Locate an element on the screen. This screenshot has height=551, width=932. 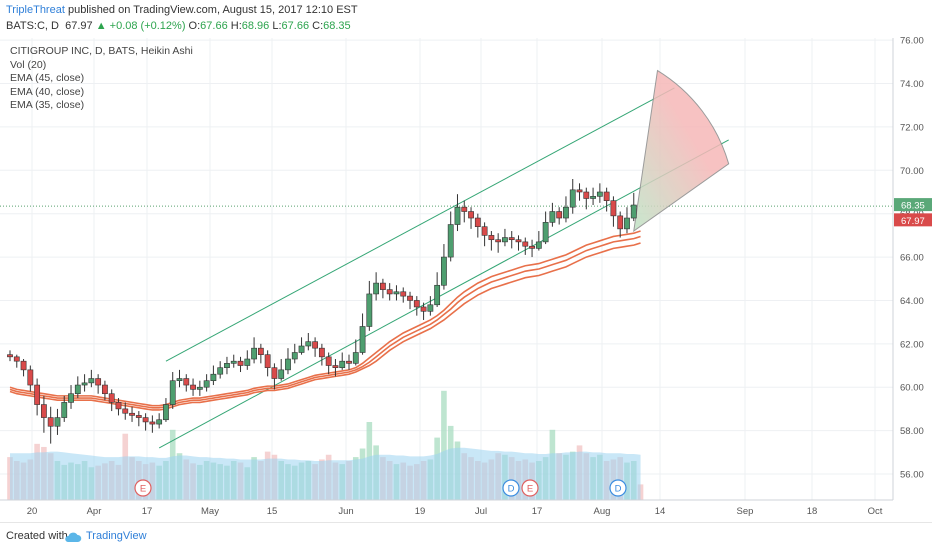
symbol: BATS:C, D is located at coordinates (32, 26).